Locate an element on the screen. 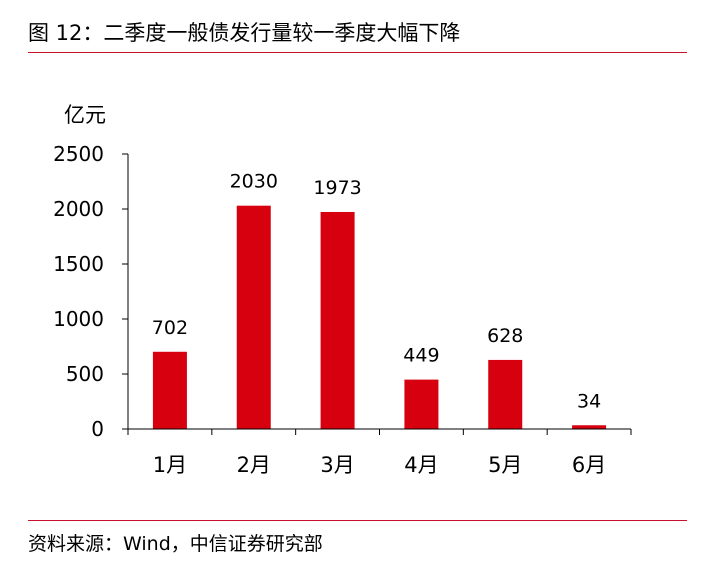  chart-title: 图 12：二季度一般债发行量较一季度大幅下降 is located at coordinates (244, 33).